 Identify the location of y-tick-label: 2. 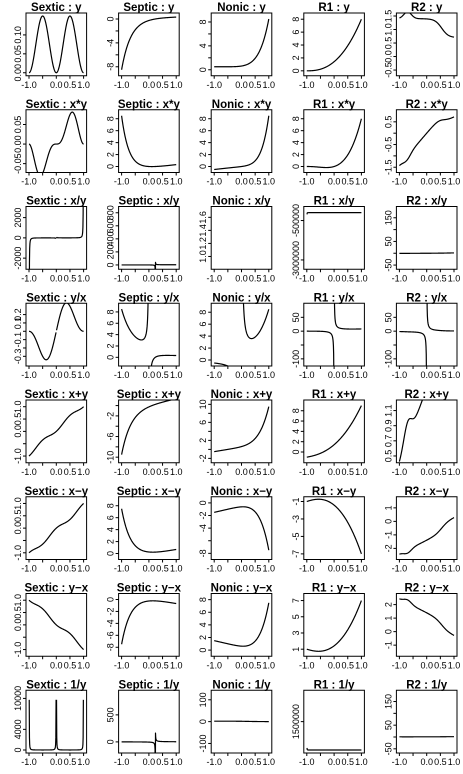
(203, 348).